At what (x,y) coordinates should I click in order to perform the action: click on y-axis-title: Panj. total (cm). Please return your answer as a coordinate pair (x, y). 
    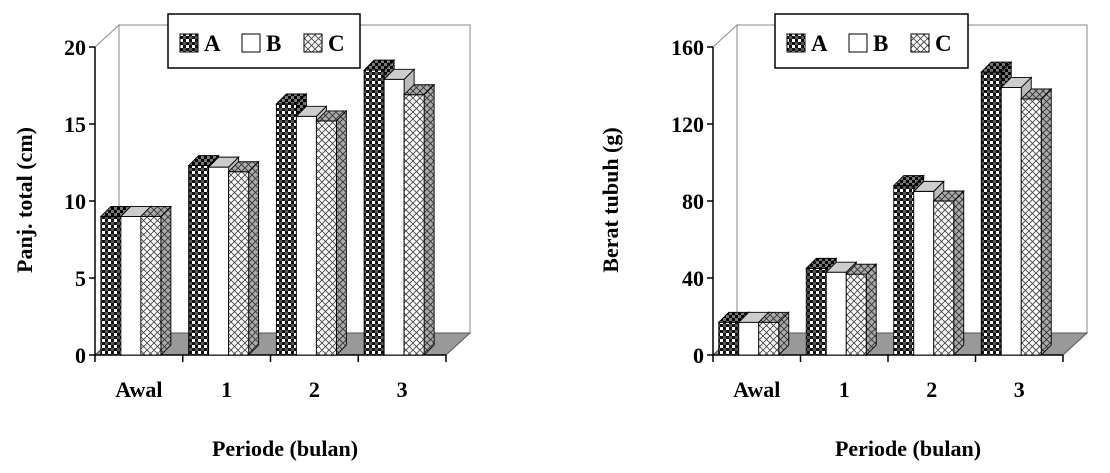
    Looking at the image, I should click on (24, 200).